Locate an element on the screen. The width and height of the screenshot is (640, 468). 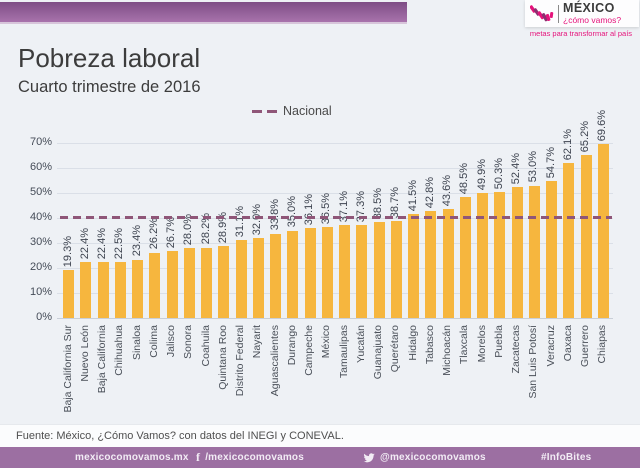
x-axis-label: Guerrero is located at coordinates (585, 346).